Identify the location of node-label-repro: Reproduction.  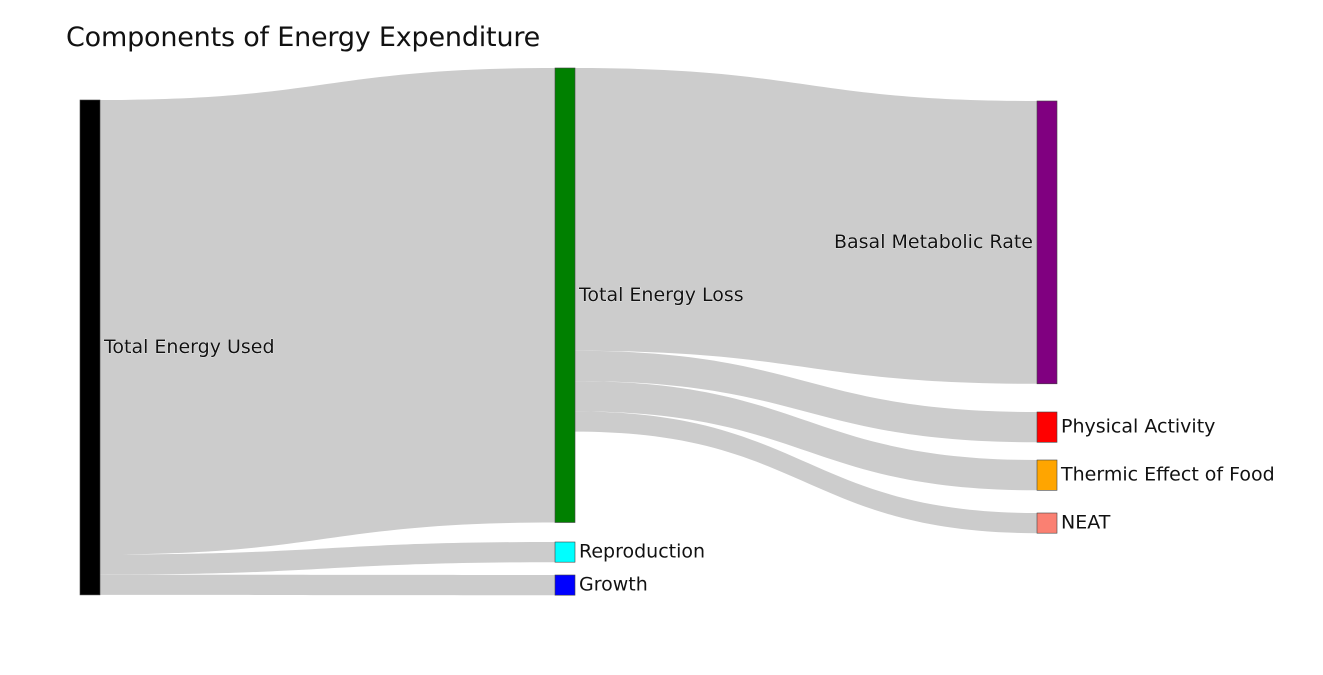
(642, 552).